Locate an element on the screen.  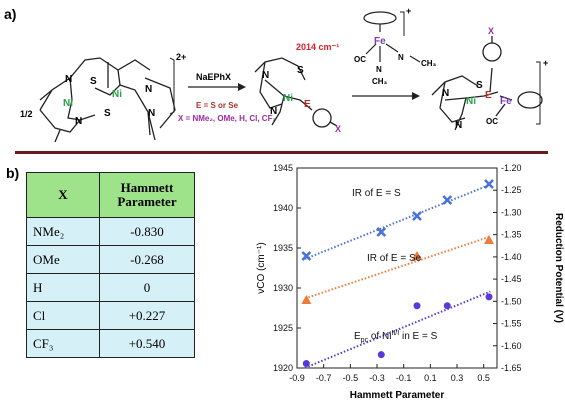
table-header-row: X Hammett Parameter is located at coordinates (110, 195).